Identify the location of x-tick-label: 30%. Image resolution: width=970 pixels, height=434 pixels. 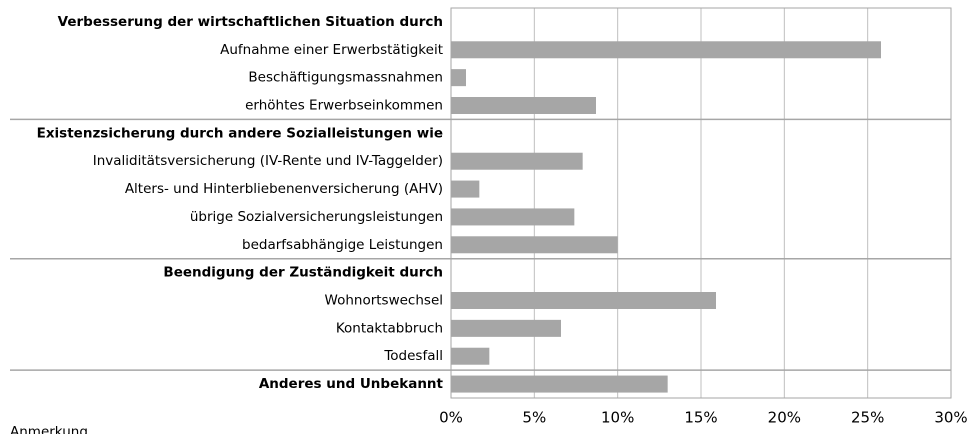
(950, 418).